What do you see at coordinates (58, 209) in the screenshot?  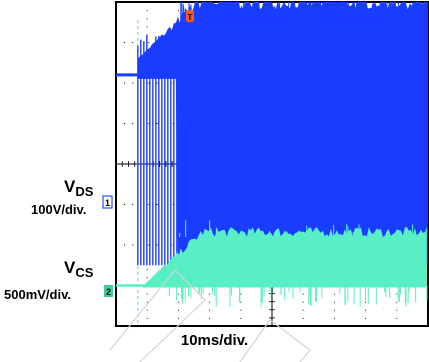 I see `ch1-scale: 100V/div.` at bounding box center [58, 209].